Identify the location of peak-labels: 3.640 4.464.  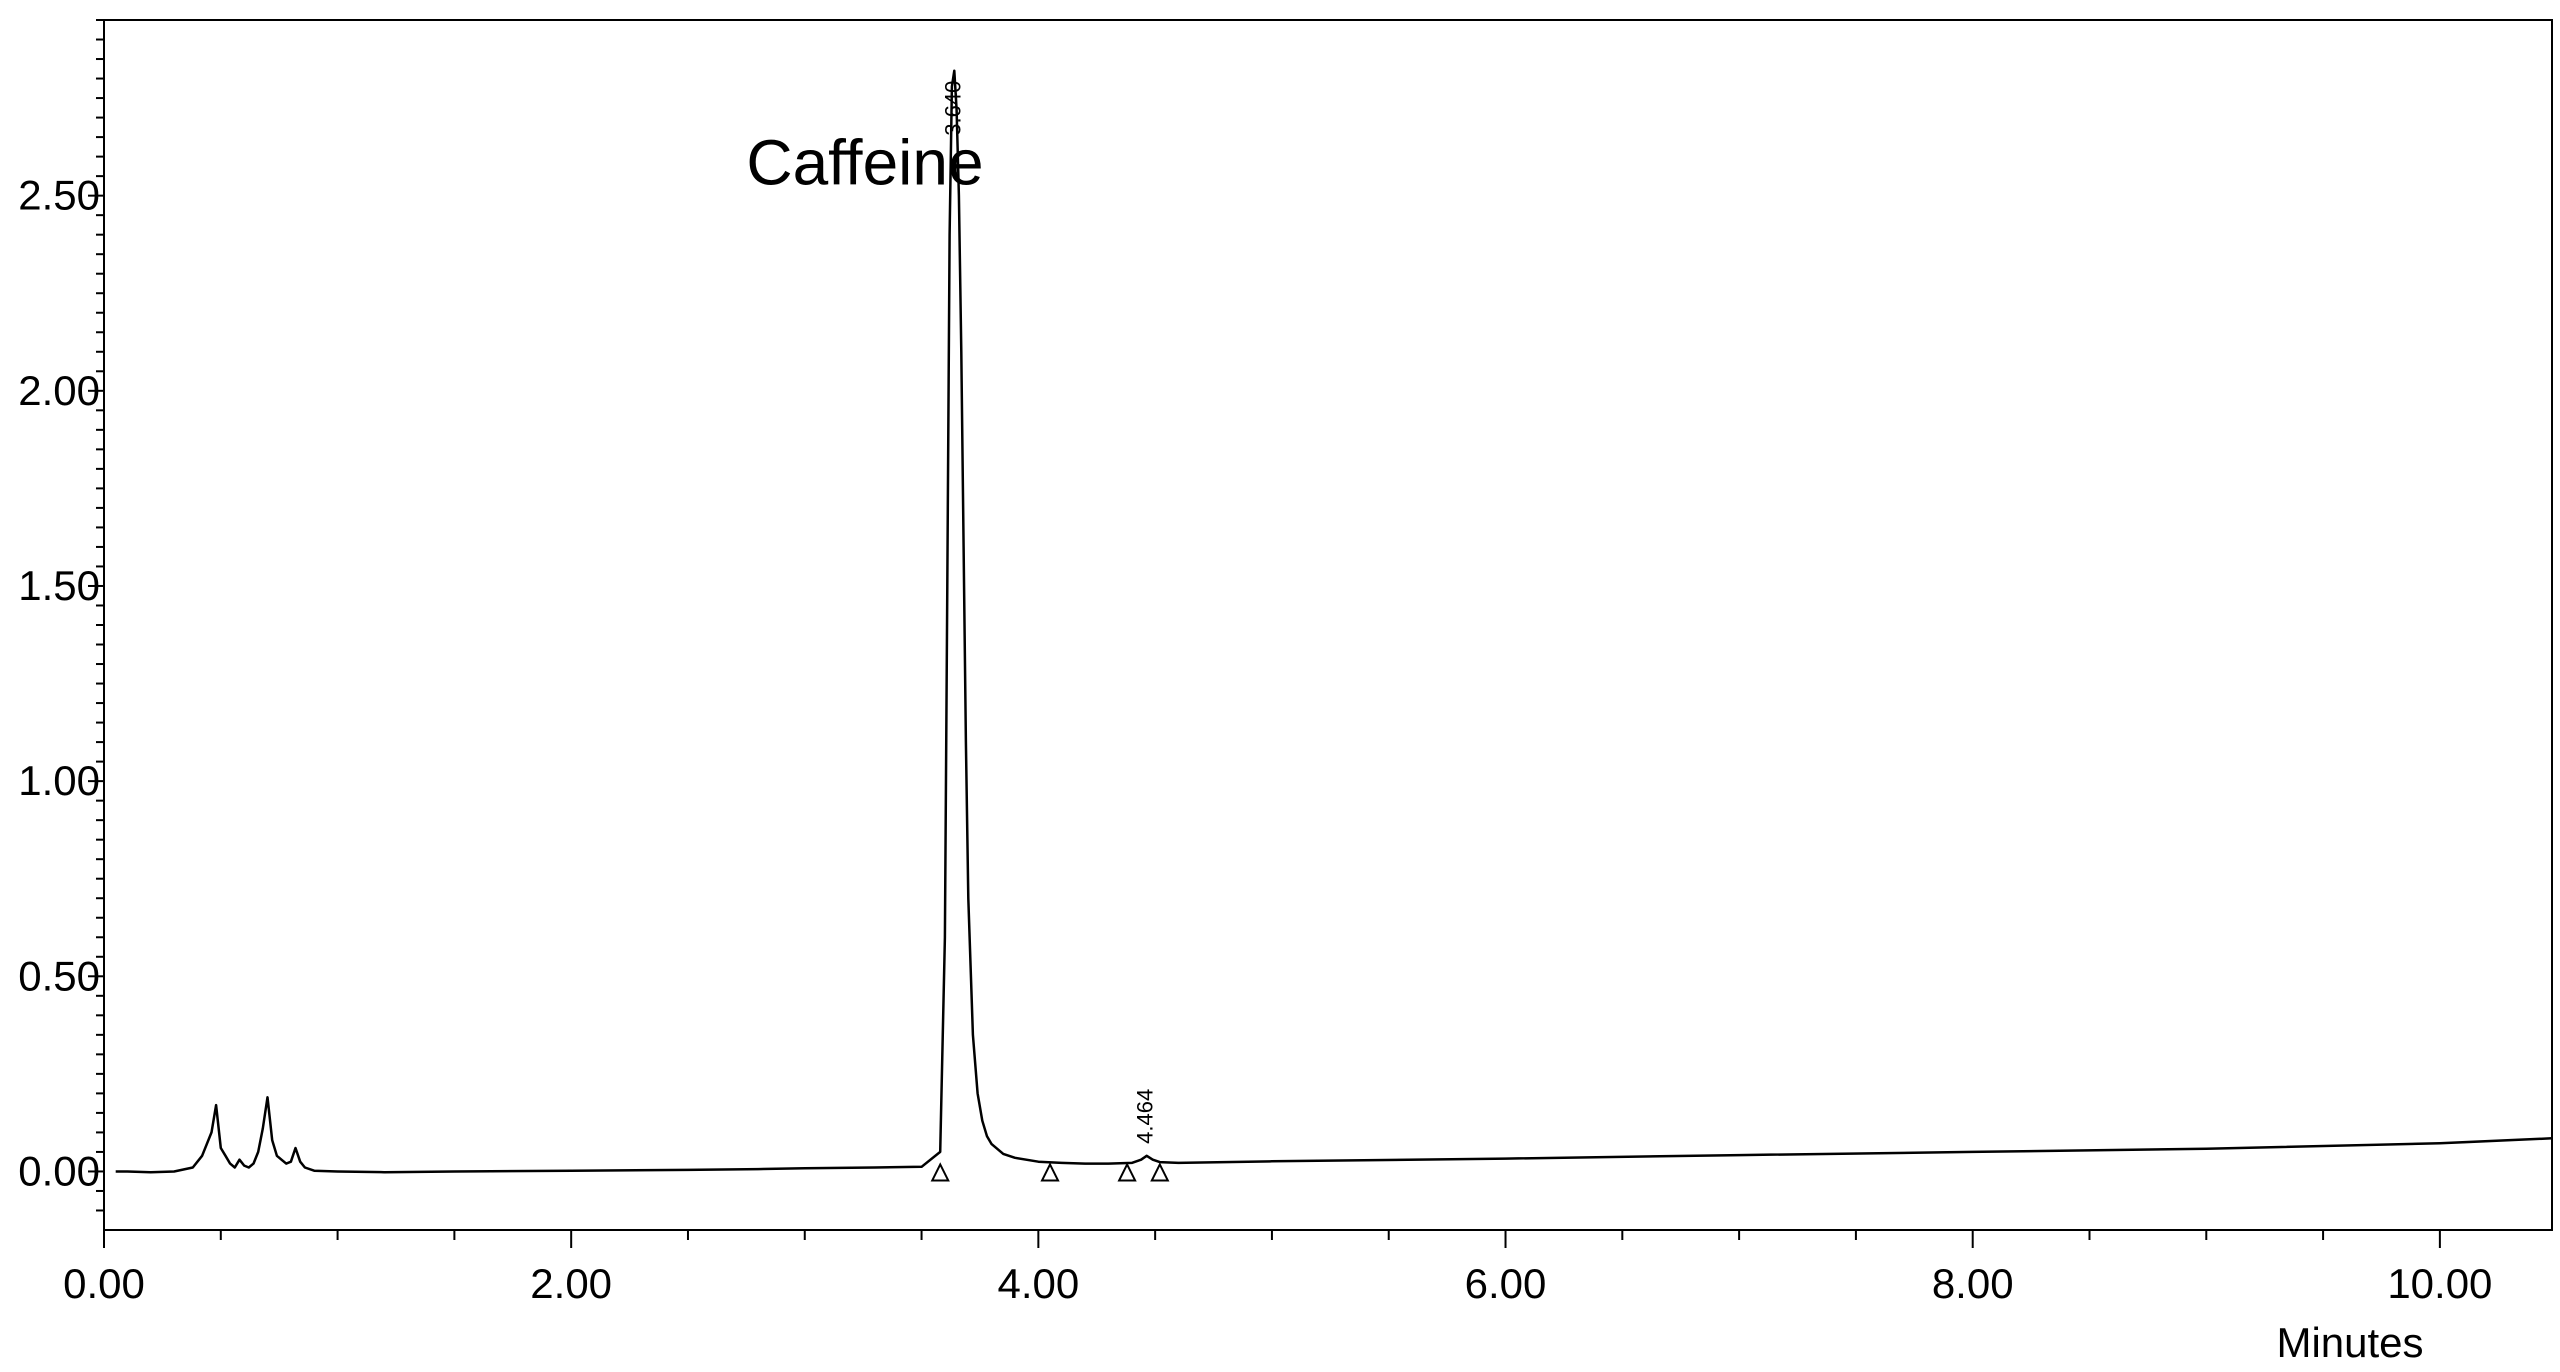
(1048, 612).